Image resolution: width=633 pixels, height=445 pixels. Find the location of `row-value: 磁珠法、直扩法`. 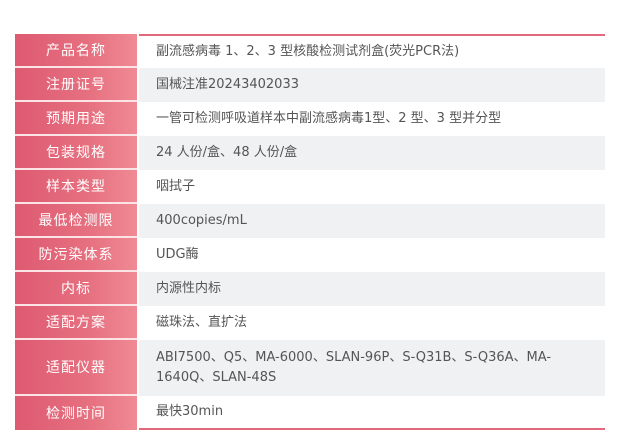

row-value: 磁珠法、直扩法 is located at coordinates (372, 323).